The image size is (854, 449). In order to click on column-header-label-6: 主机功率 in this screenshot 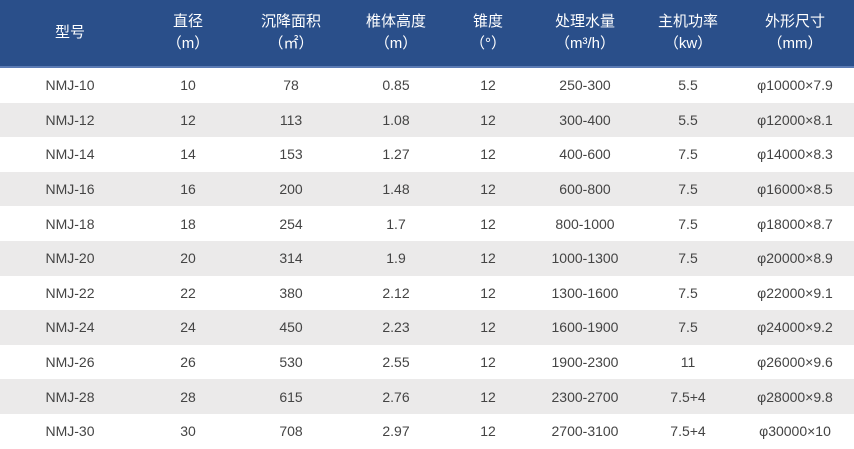, I will do `click(687, 22)`.